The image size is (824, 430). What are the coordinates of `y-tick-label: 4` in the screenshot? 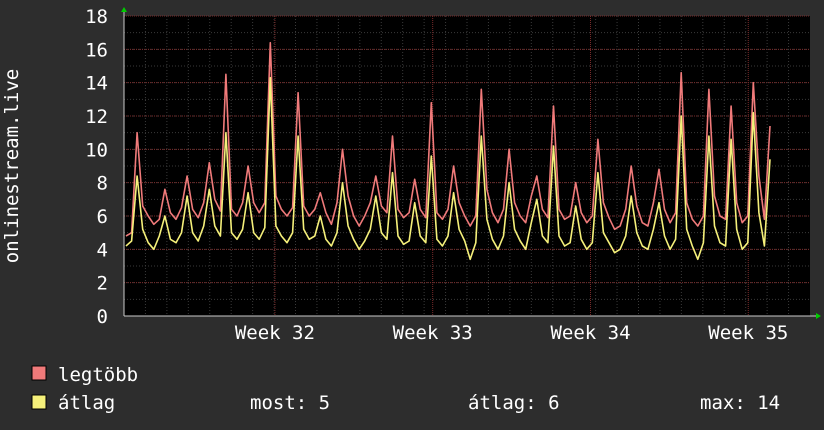 It's located at (102, 250).